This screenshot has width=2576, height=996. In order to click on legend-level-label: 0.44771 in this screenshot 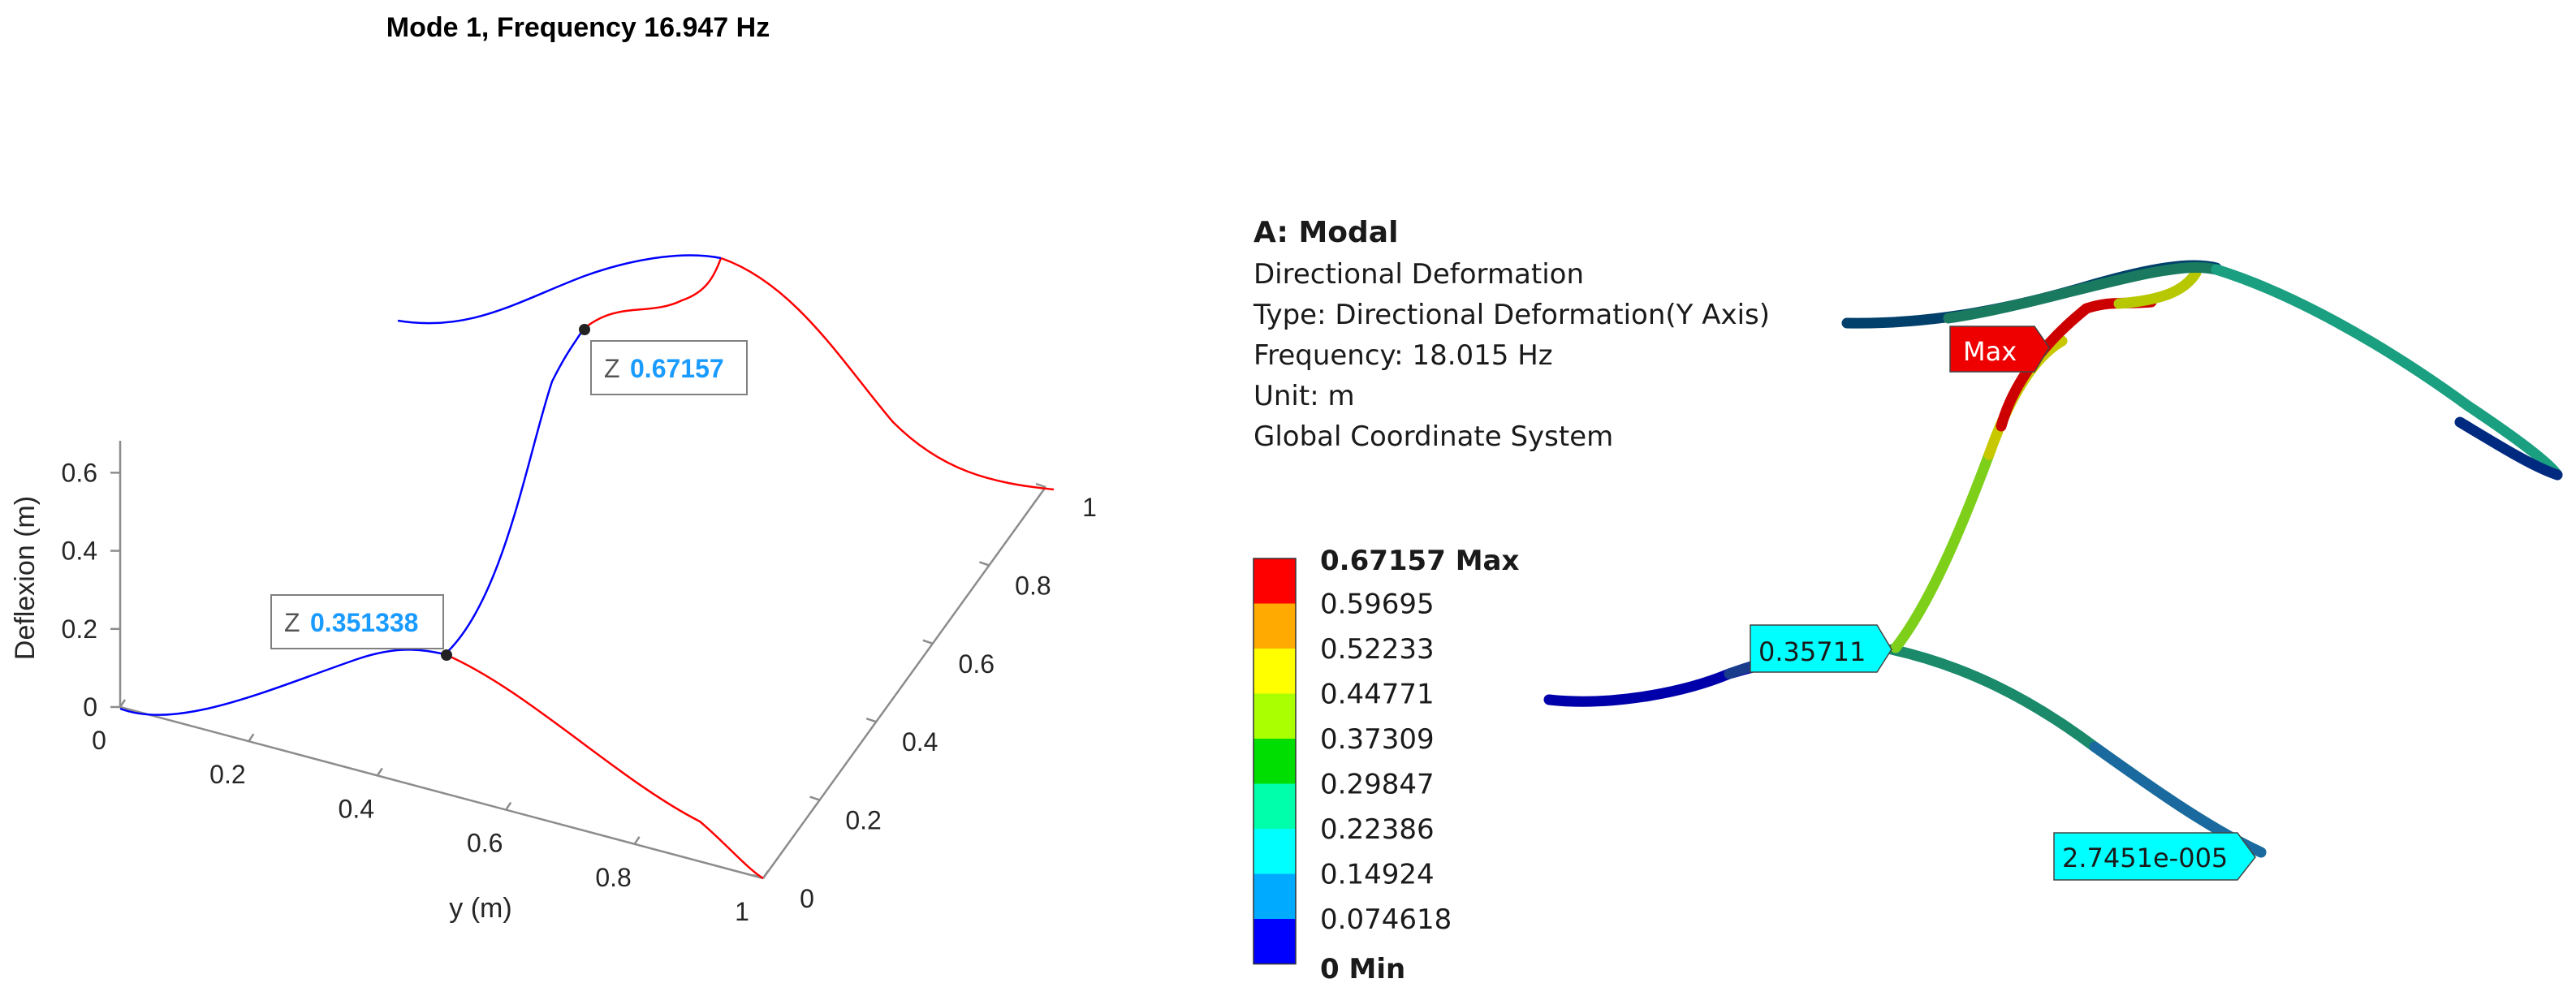, I will do `click(1377, 695)`.